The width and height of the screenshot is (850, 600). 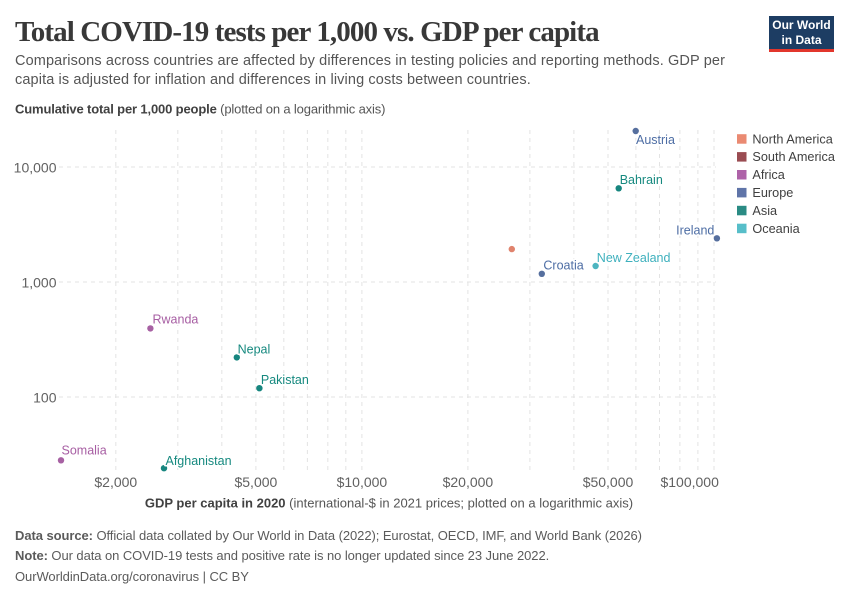 What do you see at coordinates (362, 482) in the screenshot?
I see `svg-text: $10,000` at bounding box center [362, 482].